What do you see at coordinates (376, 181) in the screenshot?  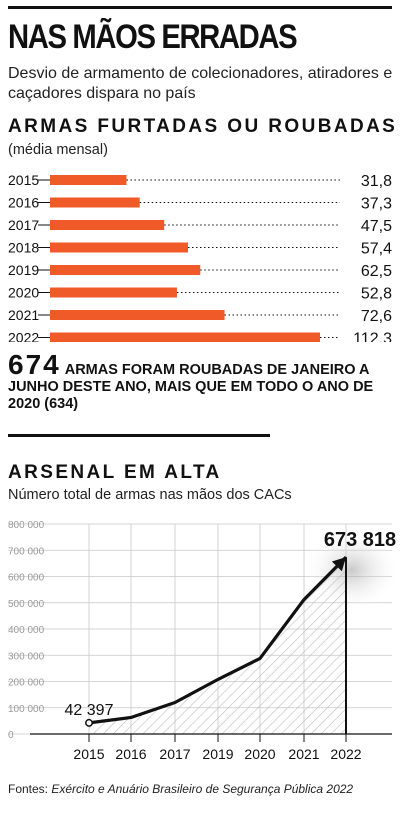 I see `bar-value-label: 31,8` at bounding box center [376, 181].